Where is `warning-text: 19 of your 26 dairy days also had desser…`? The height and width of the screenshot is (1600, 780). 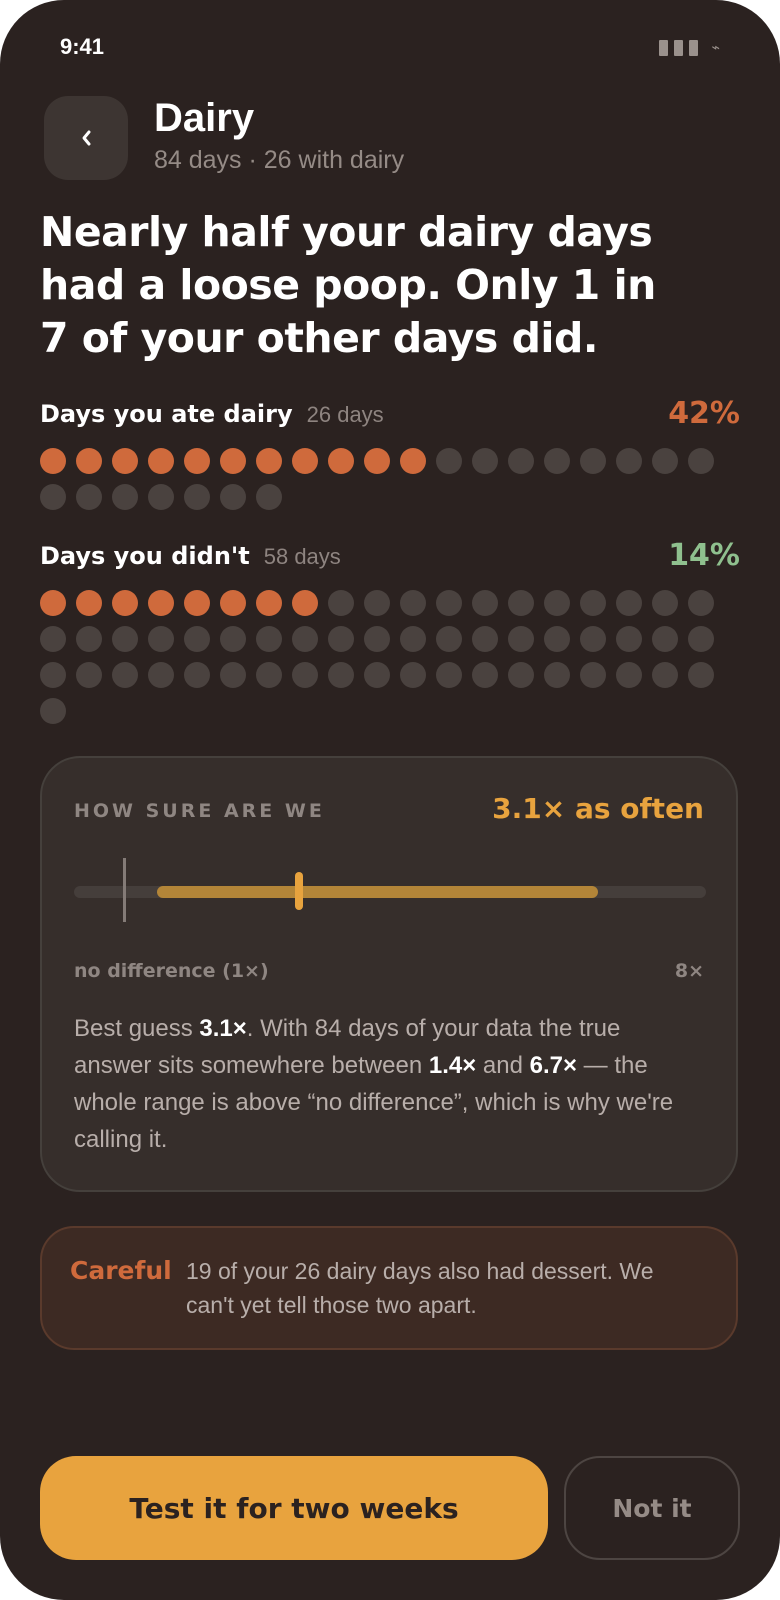
warning-text: 19 of your 26 dairy days also had desser… is located at coordinates (420, 1288).